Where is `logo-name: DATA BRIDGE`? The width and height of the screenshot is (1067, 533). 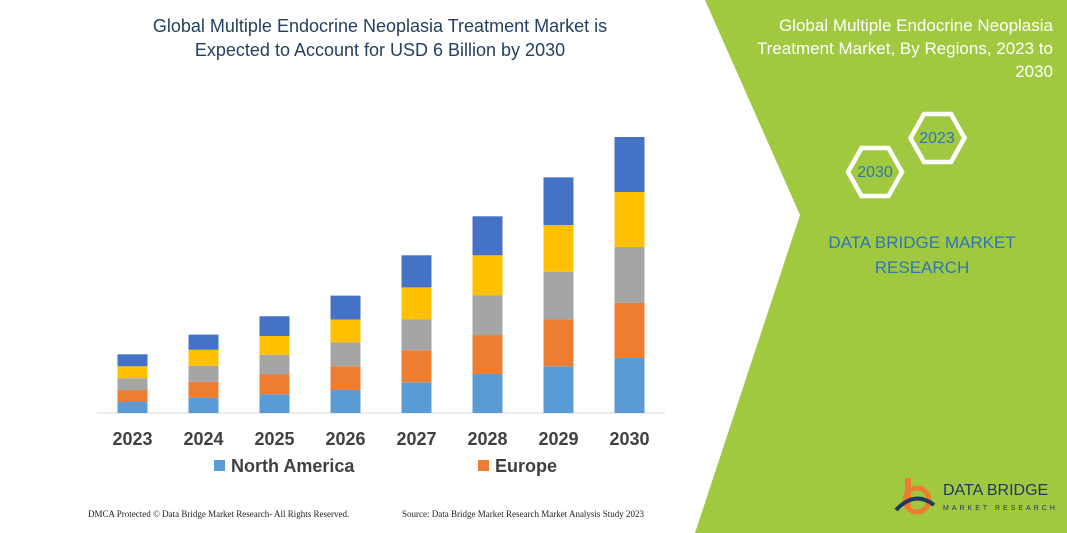 logo-name: DATA BRIDGE is located at coordinates (995, 490).